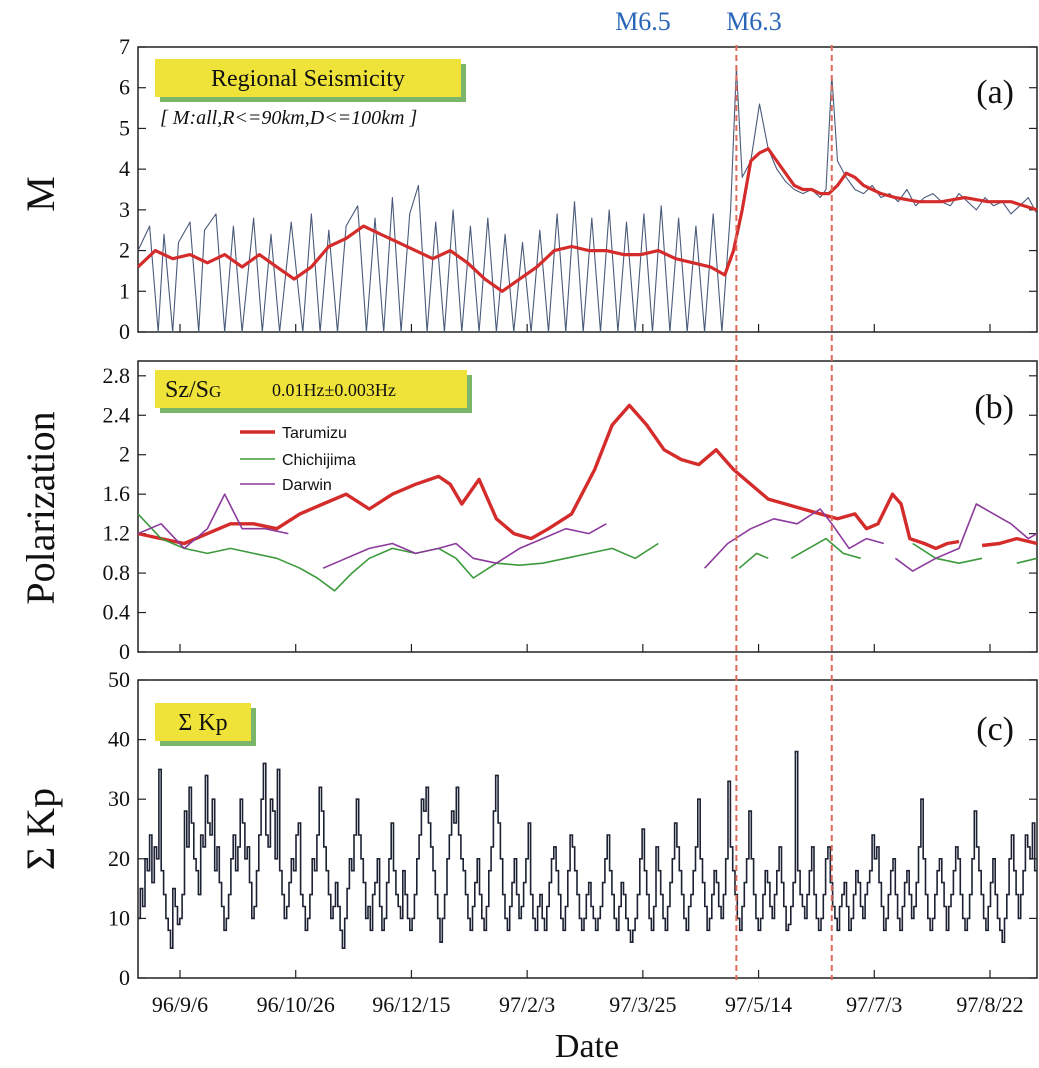  I want to click on y-tick-label: 30, so click(119, 798).